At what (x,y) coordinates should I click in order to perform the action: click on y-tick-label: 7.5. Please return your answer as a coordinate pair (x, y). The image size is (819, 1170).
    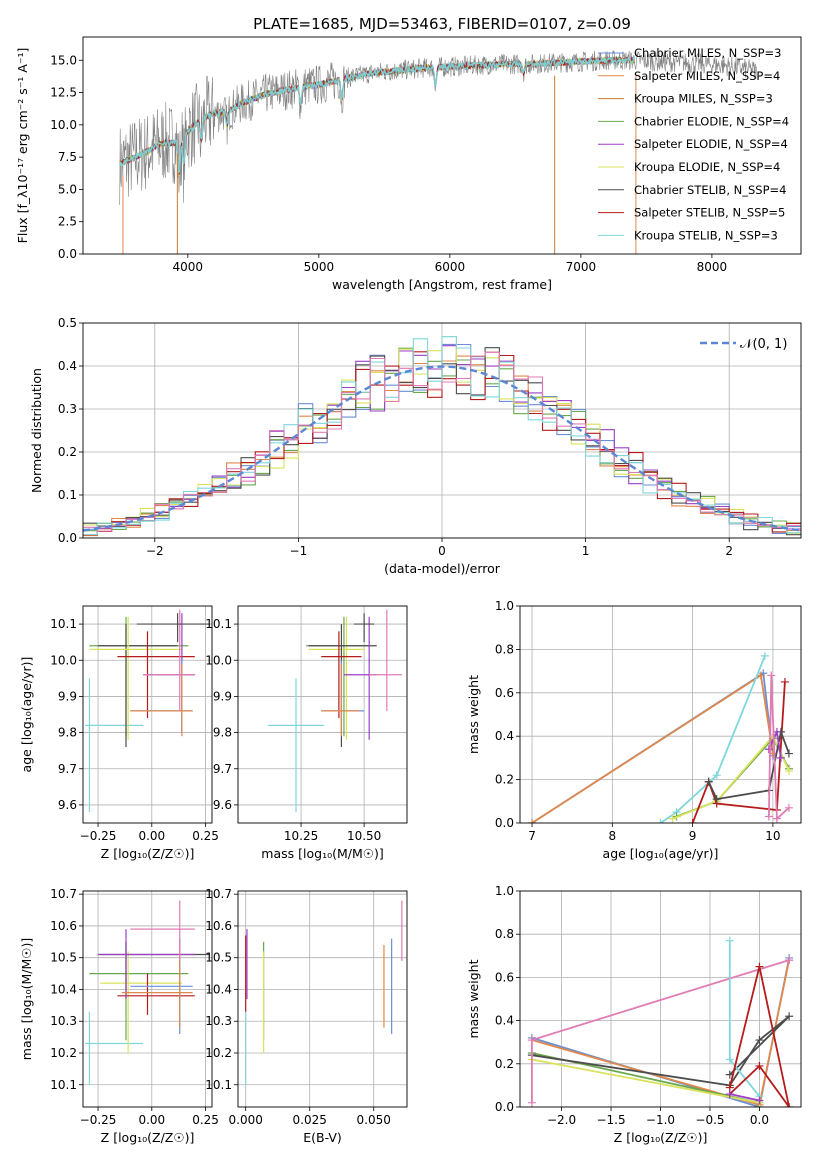
    Looking at the image, I should click on (67, 157).